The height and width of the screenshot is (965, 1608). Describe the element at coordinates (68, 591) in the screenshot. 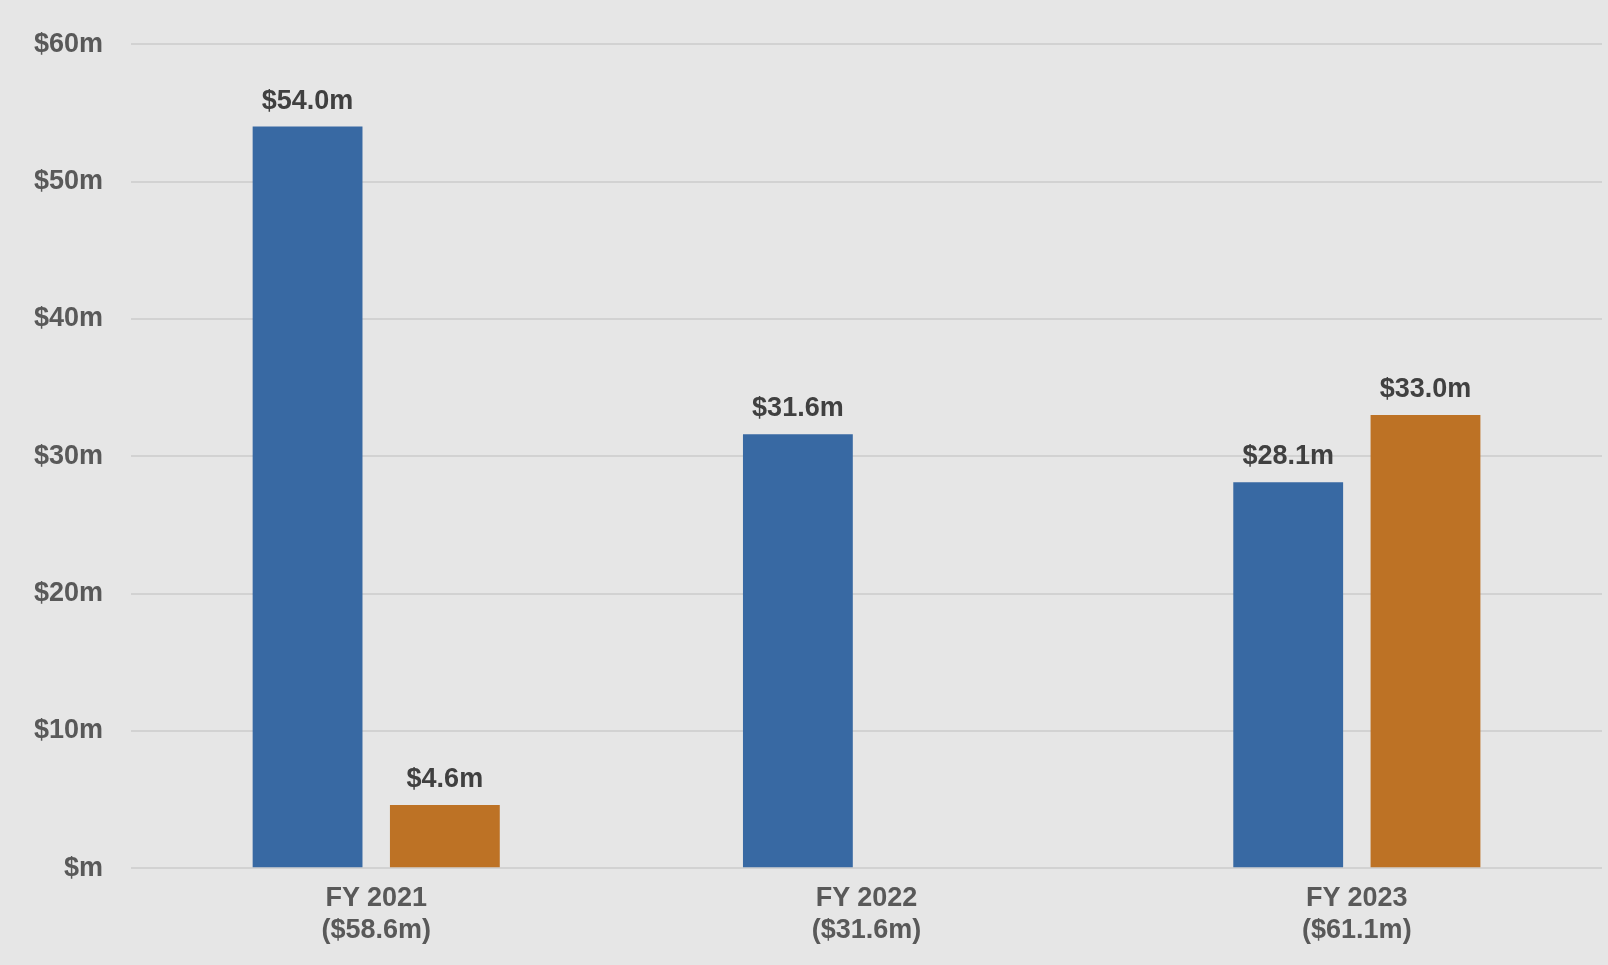

I see `y-tick-label: $20m` at that location.